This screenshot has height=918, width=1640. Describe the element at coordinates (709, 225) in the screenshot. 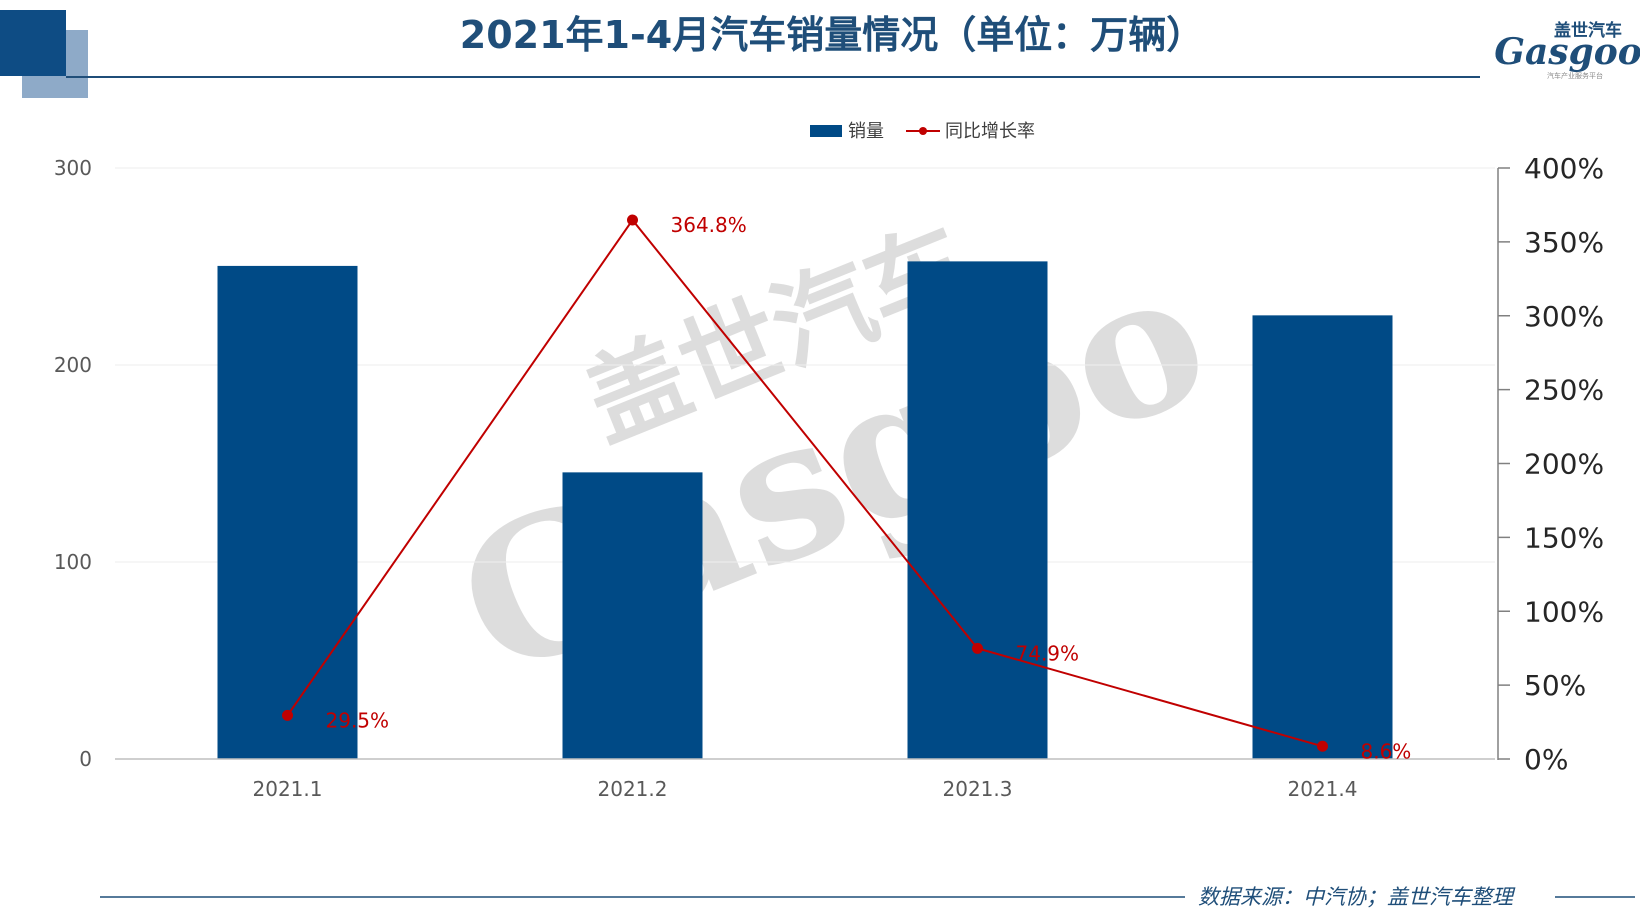

I see `growth-data-label: 364.8%` at that location.